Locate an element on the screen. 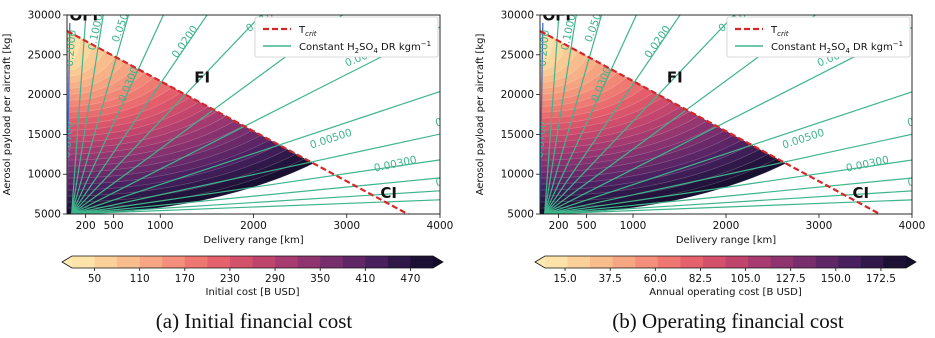 The image size is (935, 338). colorbar-tick-label: 110 is located at coordinates (140, 279).